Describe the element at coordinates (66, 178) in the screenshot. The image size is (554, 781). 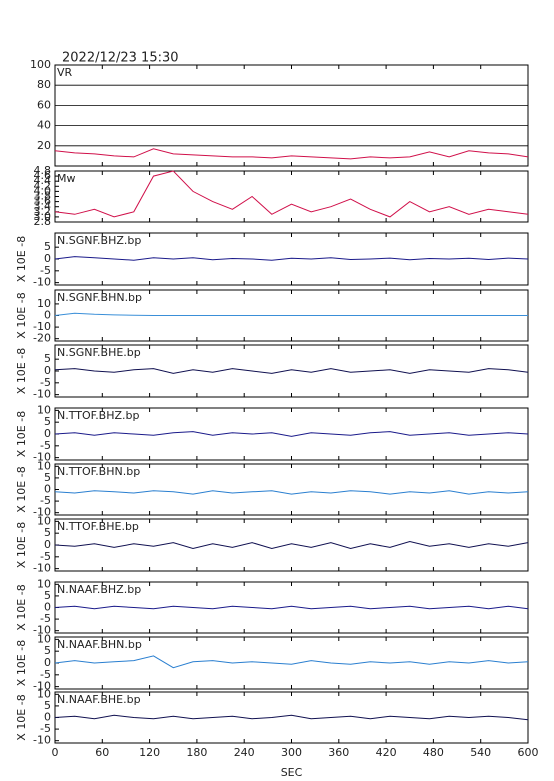
I see `panel-label: Mw` at that location.